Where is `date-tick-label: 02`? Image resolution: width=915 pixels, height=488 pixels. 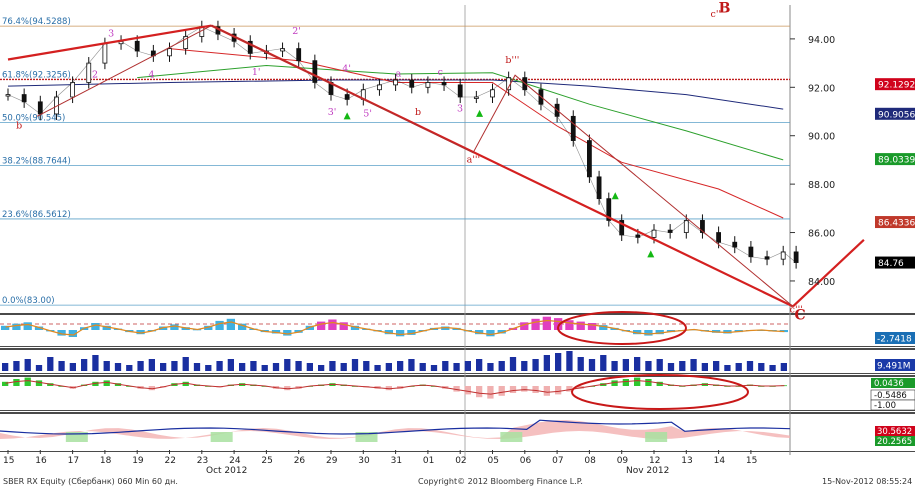 date-tick-label: 02 is located at coordinates (460, 461).